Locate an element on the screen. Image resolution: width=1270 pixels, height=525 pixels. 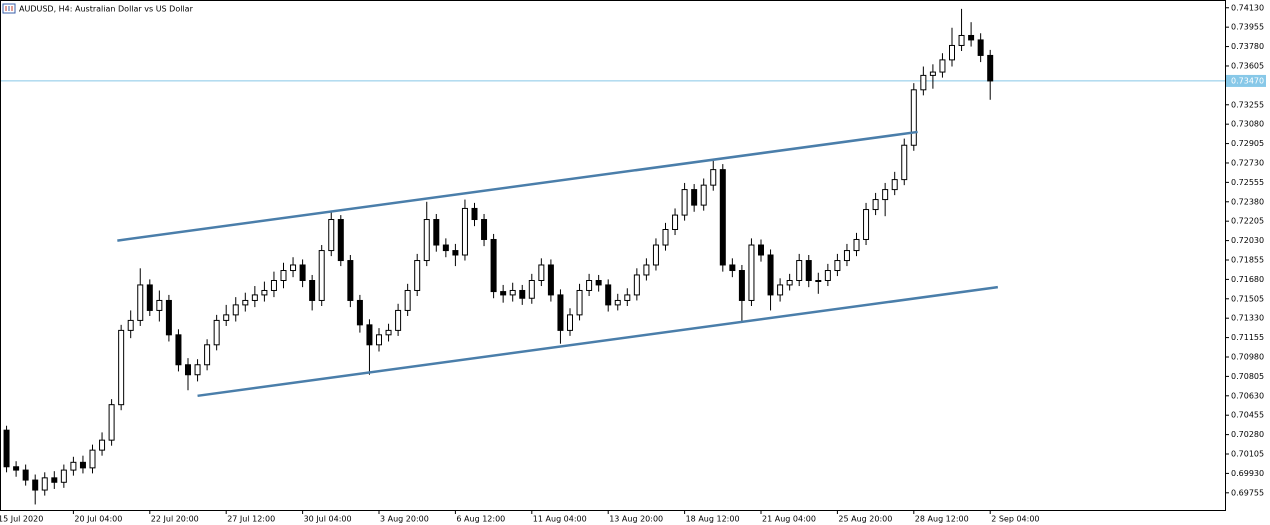
y-tick-label: 0.71155 is located at coordinates (1247, 337).